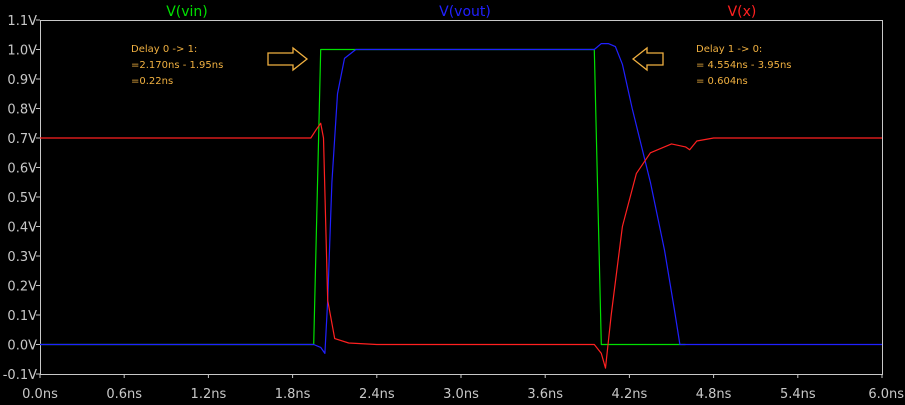 This screenshot has height=405, width=905. Describe the element at coordinates (20, 375) in the screenshot. I see `y-tick-label: -0.1V` at that location.